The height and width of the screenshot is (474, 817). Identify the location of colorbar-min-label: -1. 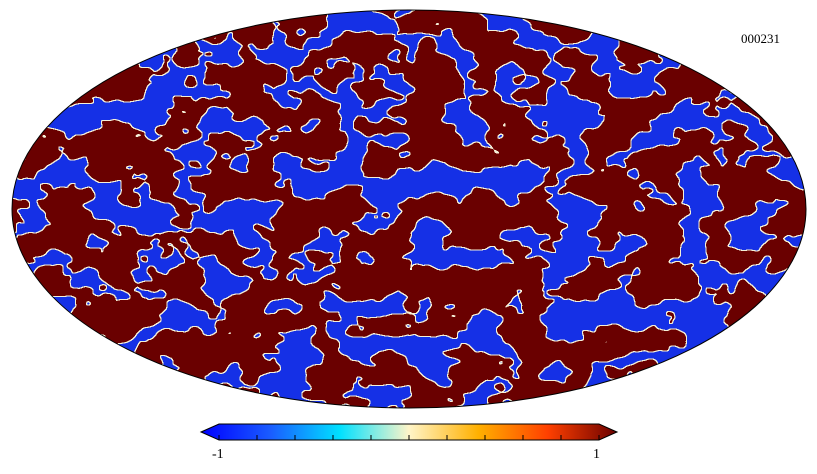
(218, 454).